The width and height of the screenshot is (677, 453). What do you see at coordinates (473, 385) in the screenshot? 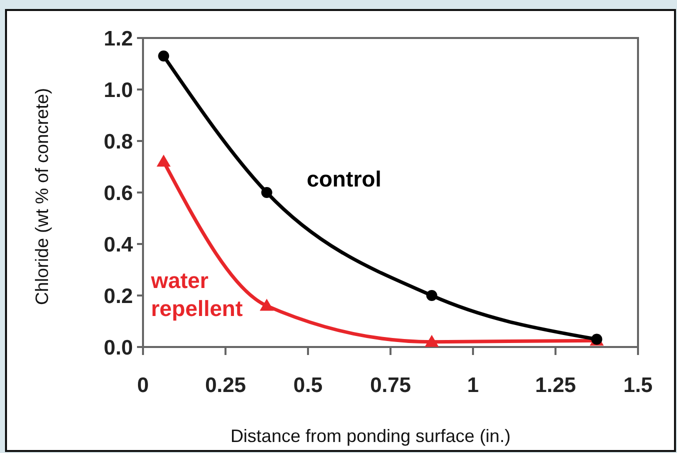
I see `x-tick-label: 1` at bounding box center [473, 385].